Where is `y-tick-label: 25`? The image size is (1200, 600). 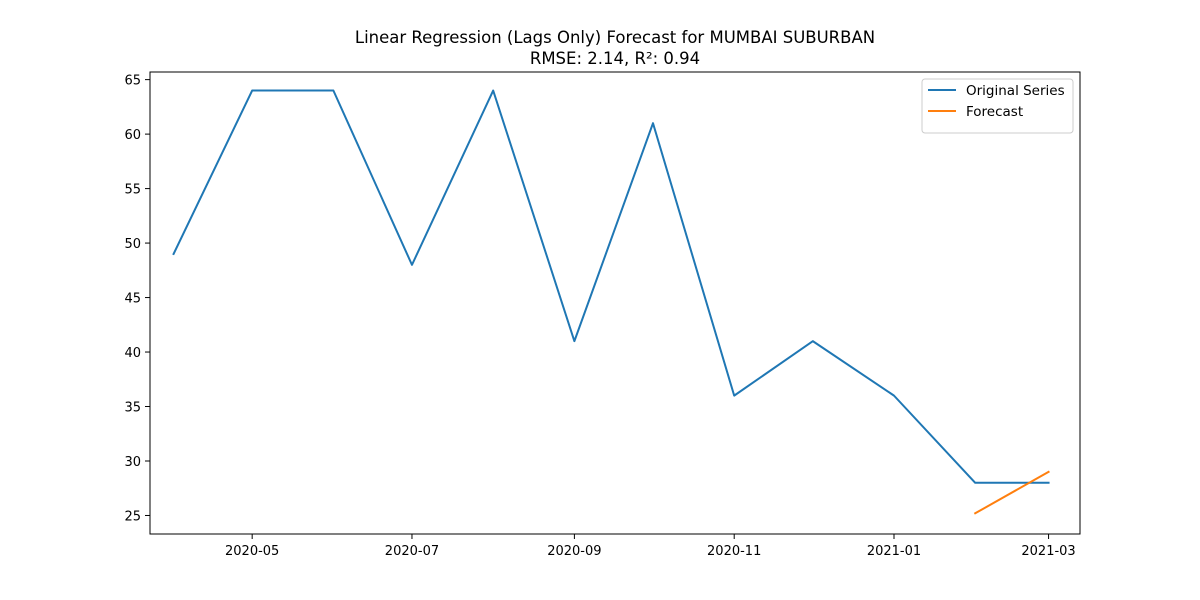
y-tick-label: 25 is located at coordinates (132, 516).